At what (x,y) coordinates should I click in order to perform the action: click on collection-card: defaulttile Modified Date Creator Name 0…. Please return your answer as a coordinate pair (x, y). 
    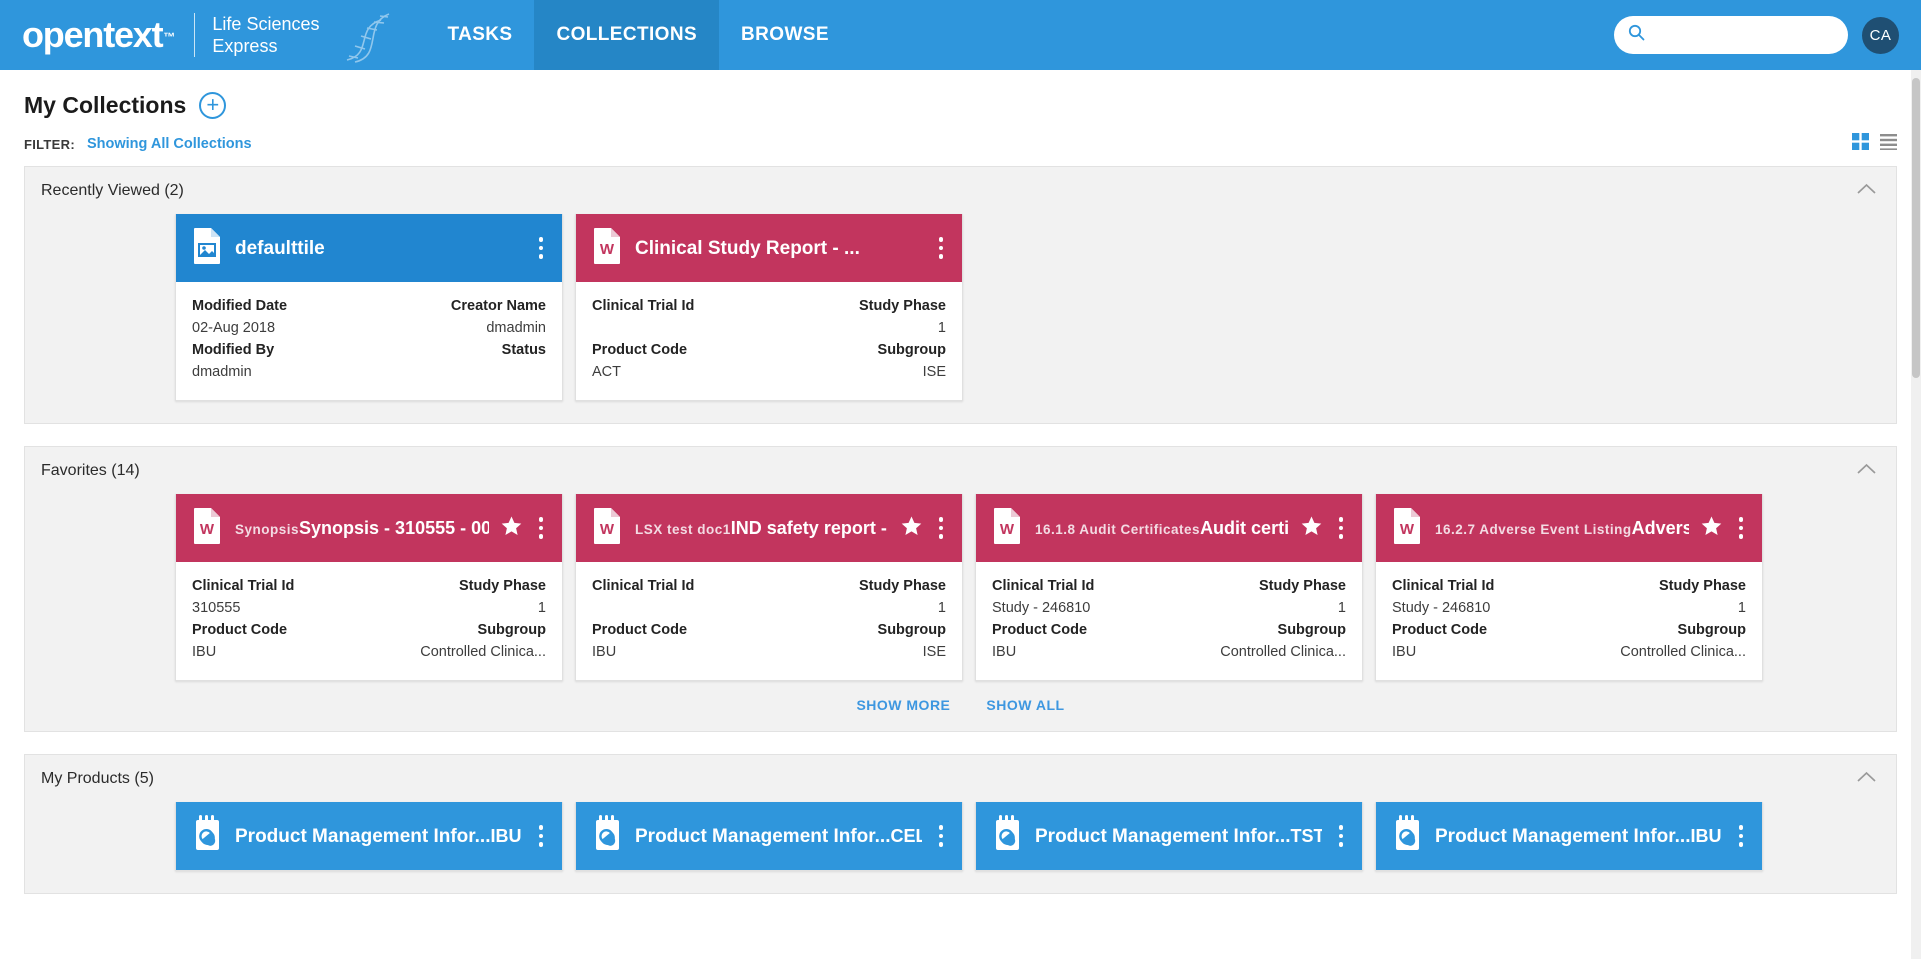
    Looking at the image, I should click on (369, 307).